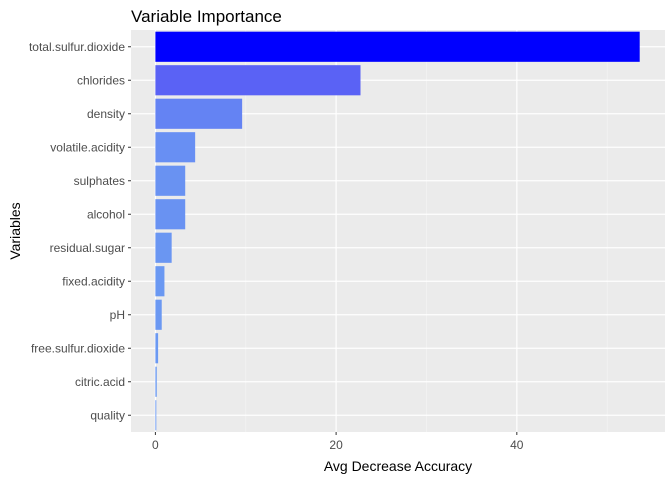 The image size is (672, 480). Describe the element at coordinates (156, 415) in the screenshot. I see `bar-quality` at that location.